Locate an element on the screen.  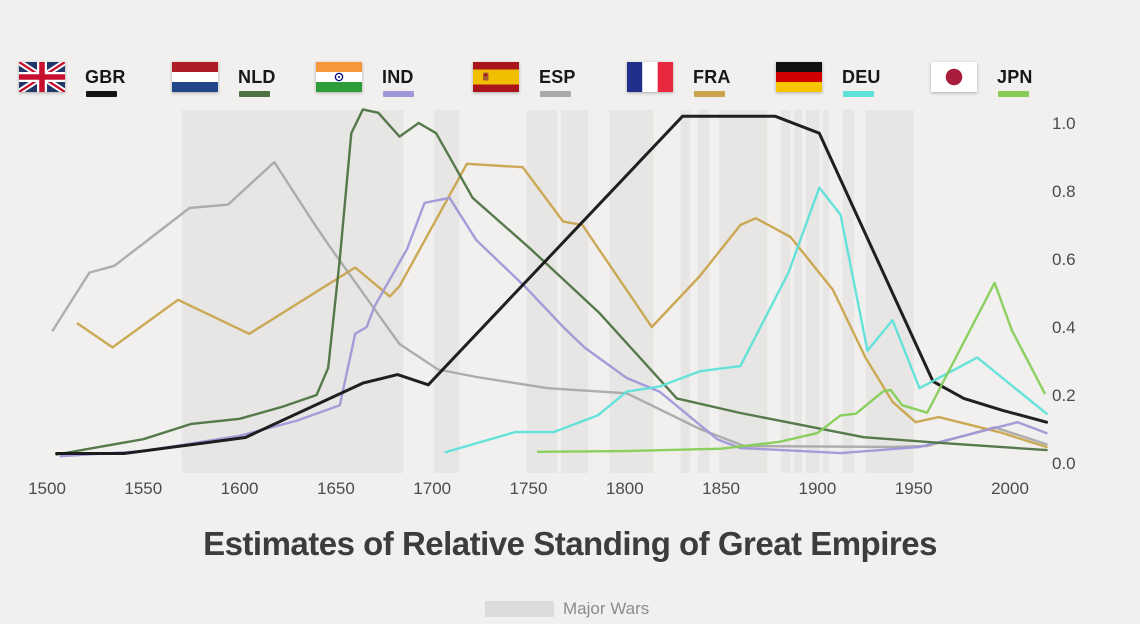
legend-country-code: GBR is located at coordinates (105, 77).